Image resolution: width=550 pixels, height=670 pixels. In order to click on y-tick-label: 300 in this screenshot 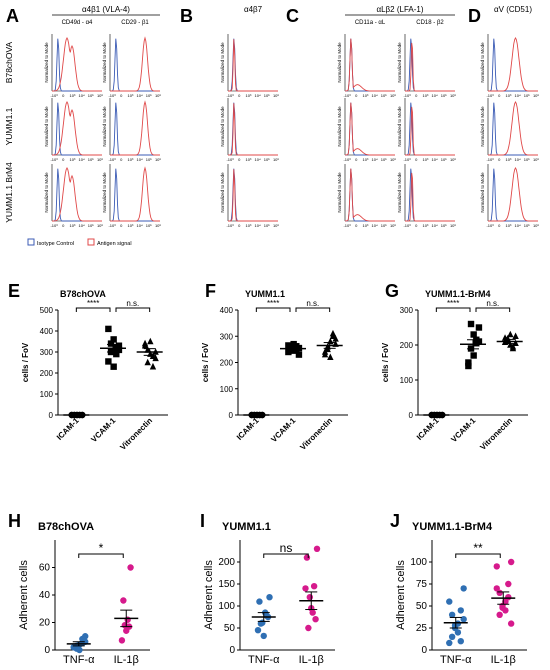, I will do `click(47, 352)`.